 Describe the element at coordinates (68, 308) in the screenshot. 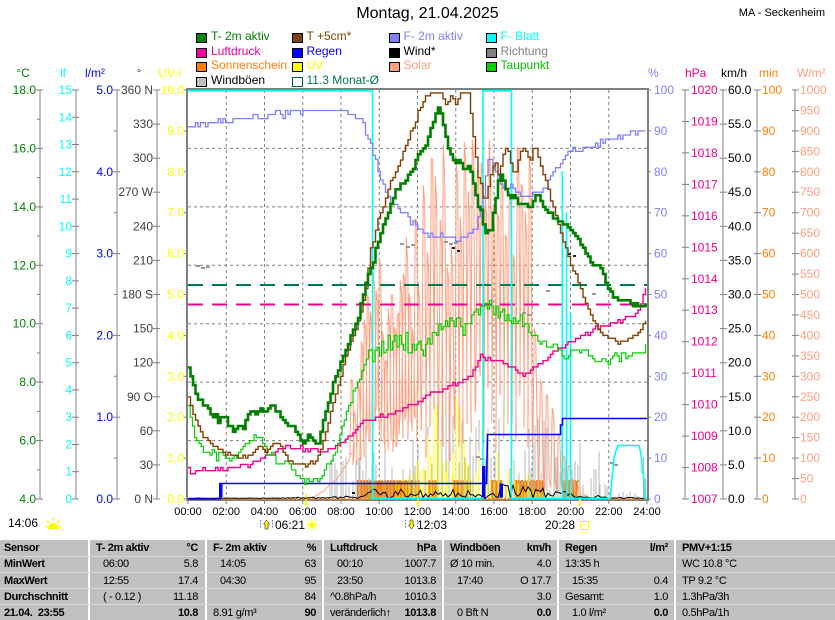

I see `svg-text: 7` at that location.